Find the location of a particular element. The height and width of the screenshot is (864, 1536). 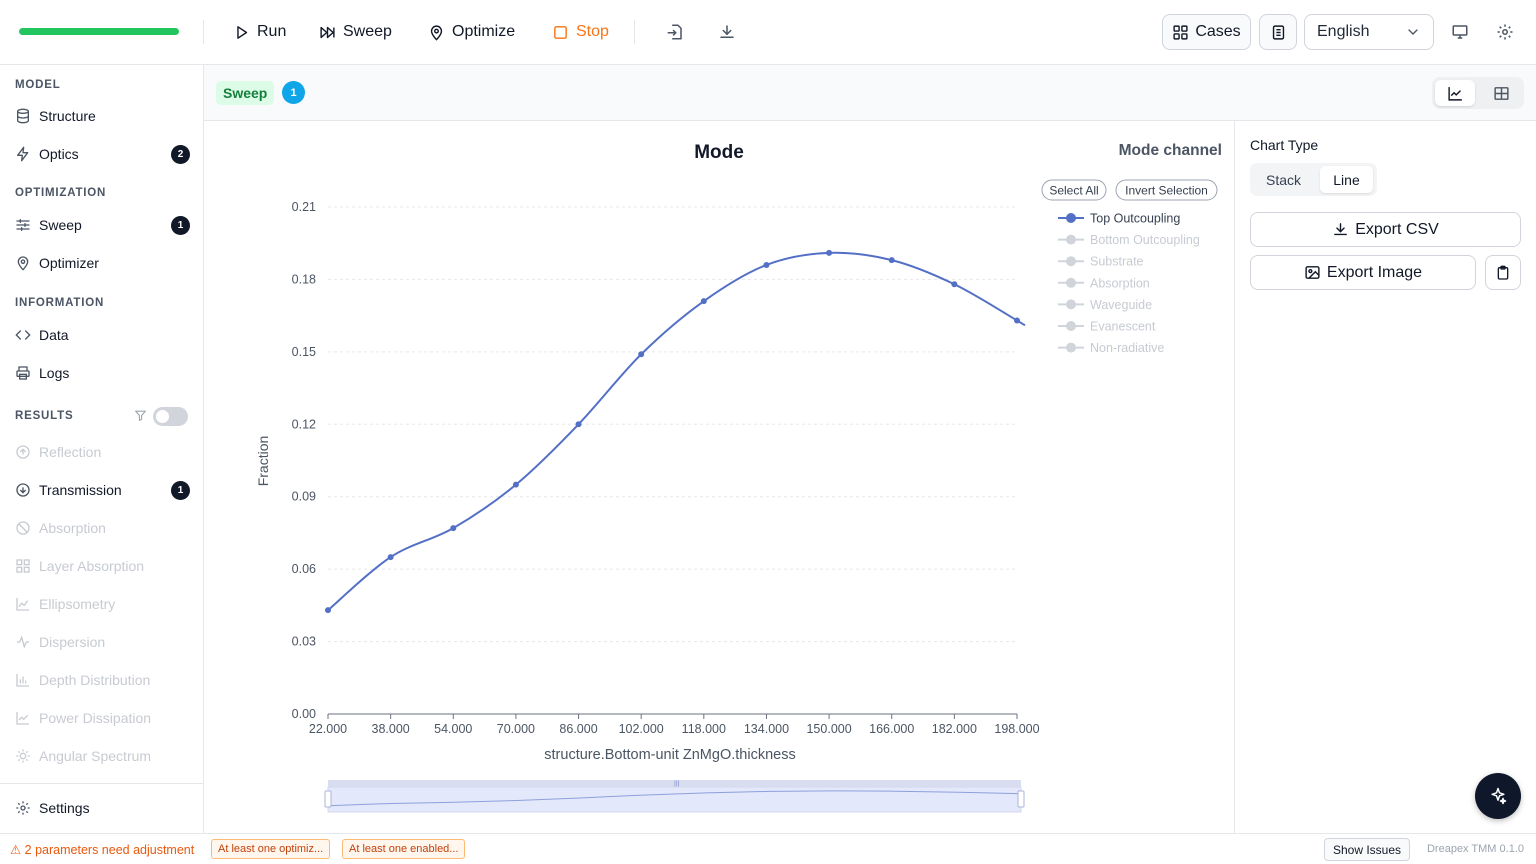

sidebar-item-label: Ellipsometry is located at coordinates (77, 604).